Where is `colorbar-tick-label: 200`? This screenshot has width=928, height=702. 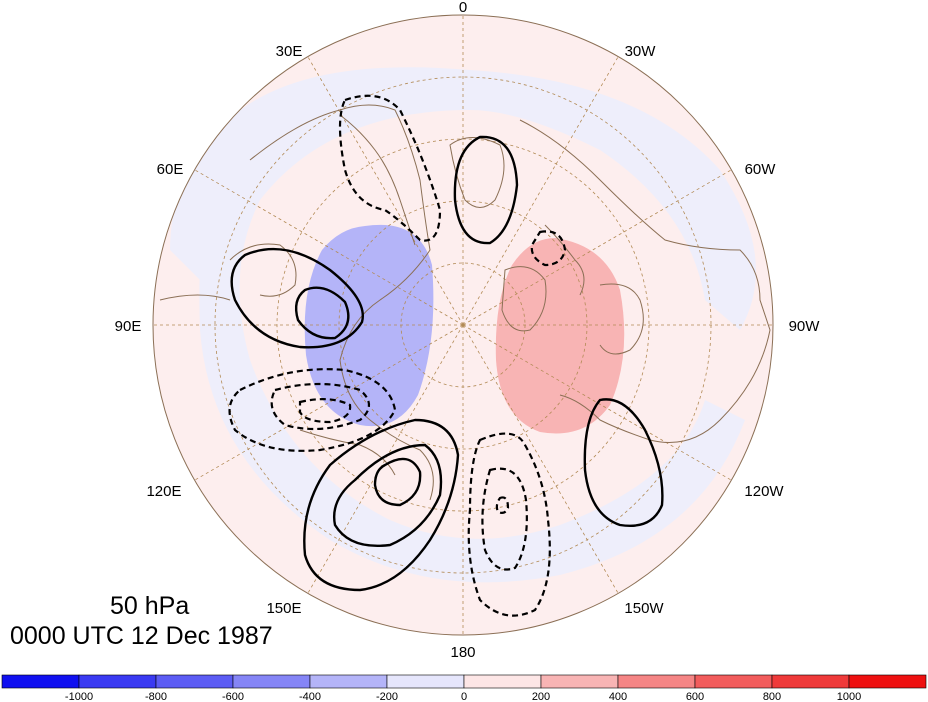 colorbar-tick-label: 200 is located at coordinates (541, 696).